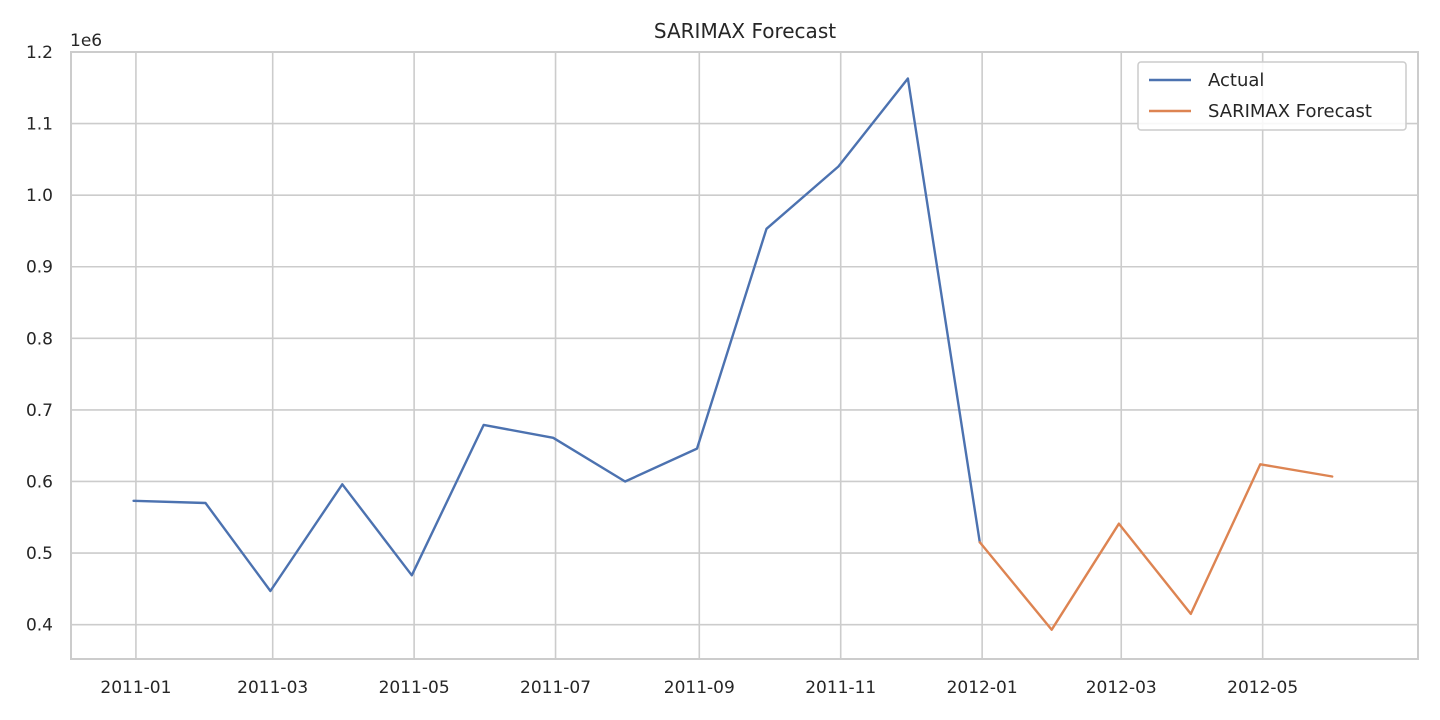 The width and height of the screenshot is (1440, 720). Describe the element at coordinates (86, 41) in the screenshot. I see `y-offset-text: 1e6` at that location.